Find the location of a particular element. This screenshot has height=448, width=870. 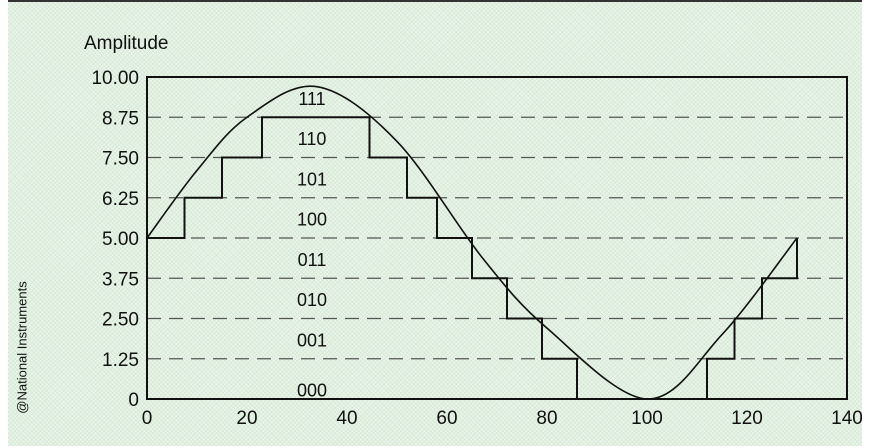

x-tick-labels: 0 20 40 60 80 100 120 140 is located at coordinates (502, 418).